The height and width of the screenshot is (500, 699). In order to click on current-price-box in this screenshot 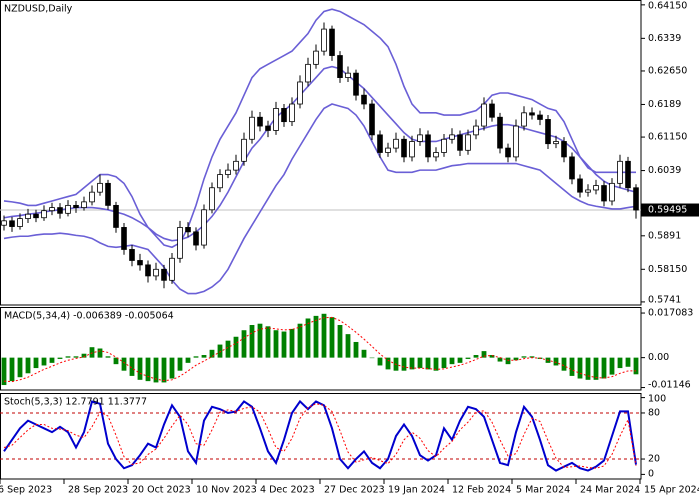, I will do `click(670, 210)`.